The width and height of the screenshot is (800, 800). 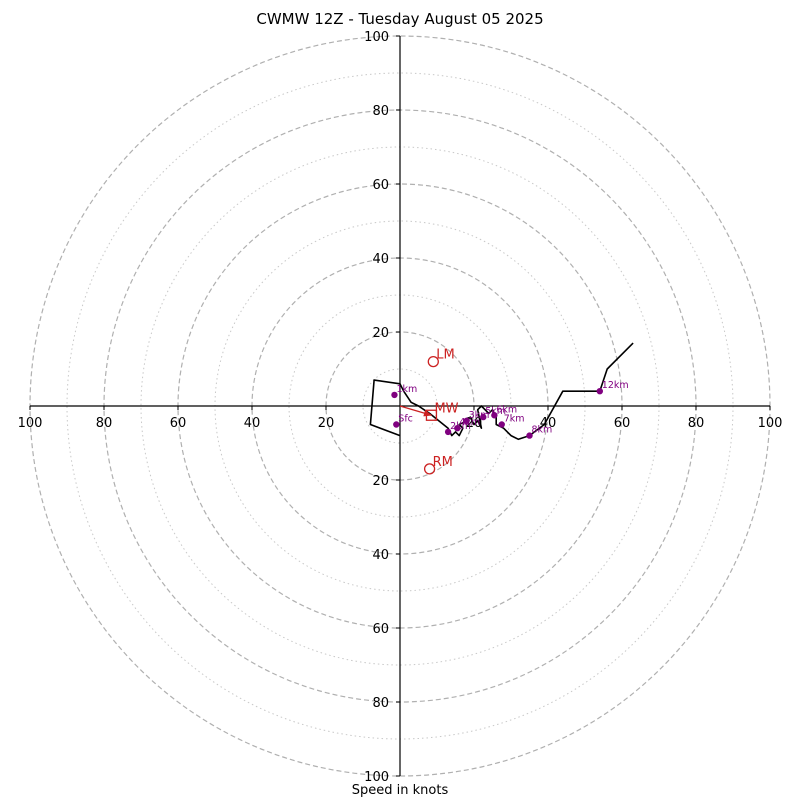 I want to click on height-label-4km: 4km, so click(x=469, y=422).